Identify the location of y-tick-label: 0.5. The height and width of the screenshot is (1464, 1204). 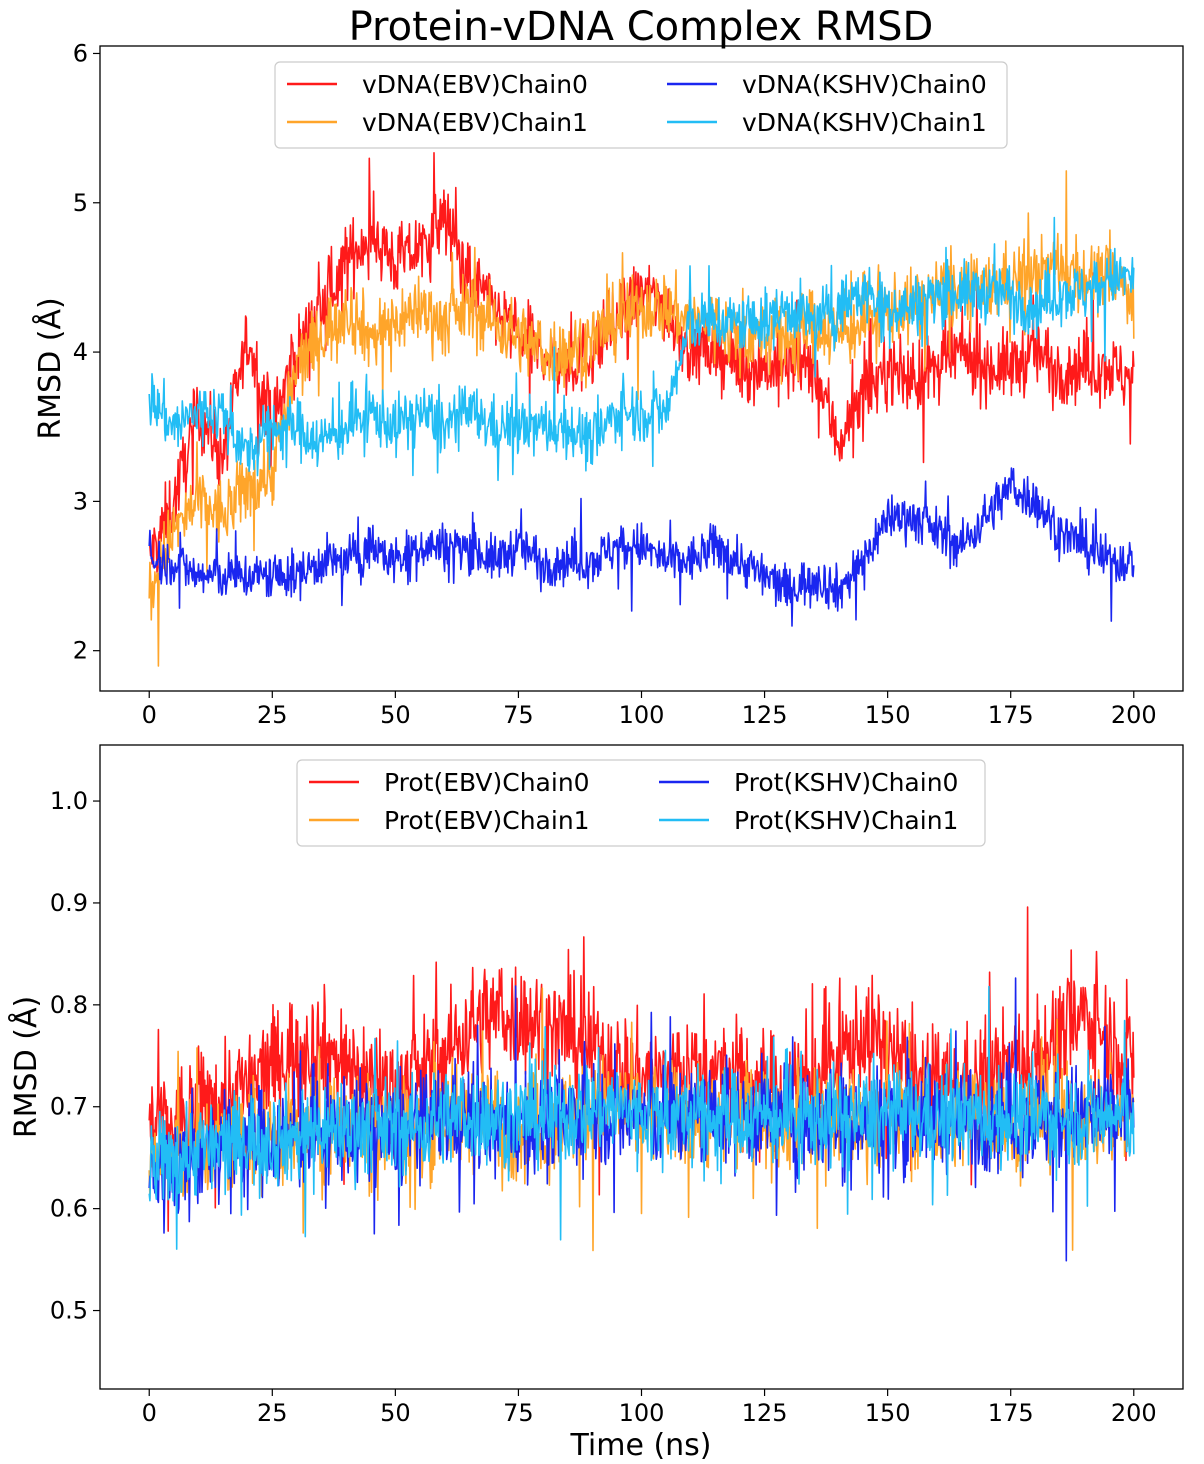
(69, 1311).